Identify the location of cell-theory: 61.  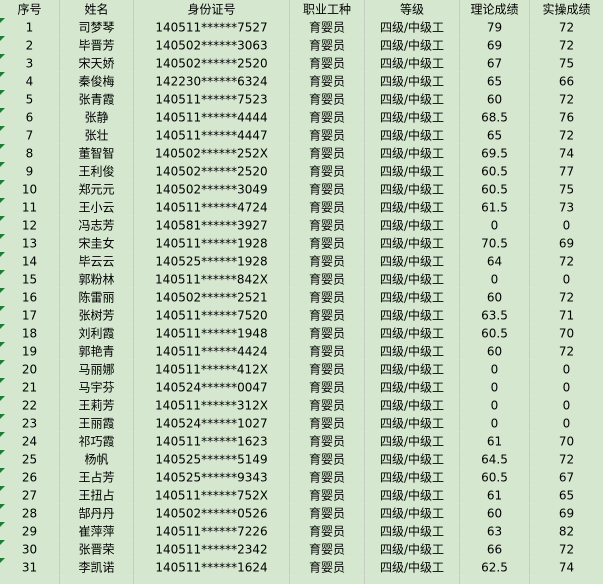
(495, 495).